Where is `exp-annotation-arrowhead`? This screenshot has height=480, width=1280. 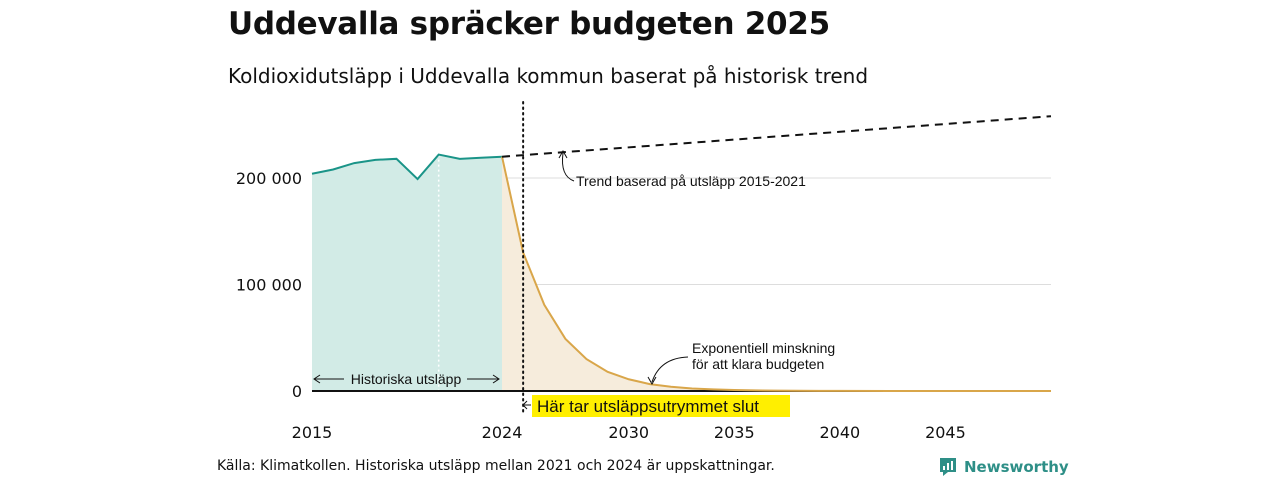 exp-annotation-arrowhead is located at coordinates (652, 381).